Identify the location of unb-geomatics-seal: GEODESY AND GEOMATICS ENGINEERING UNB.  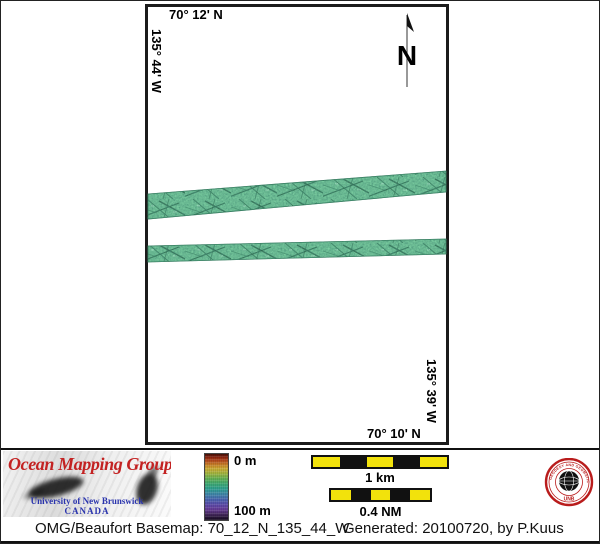
(569, 482).